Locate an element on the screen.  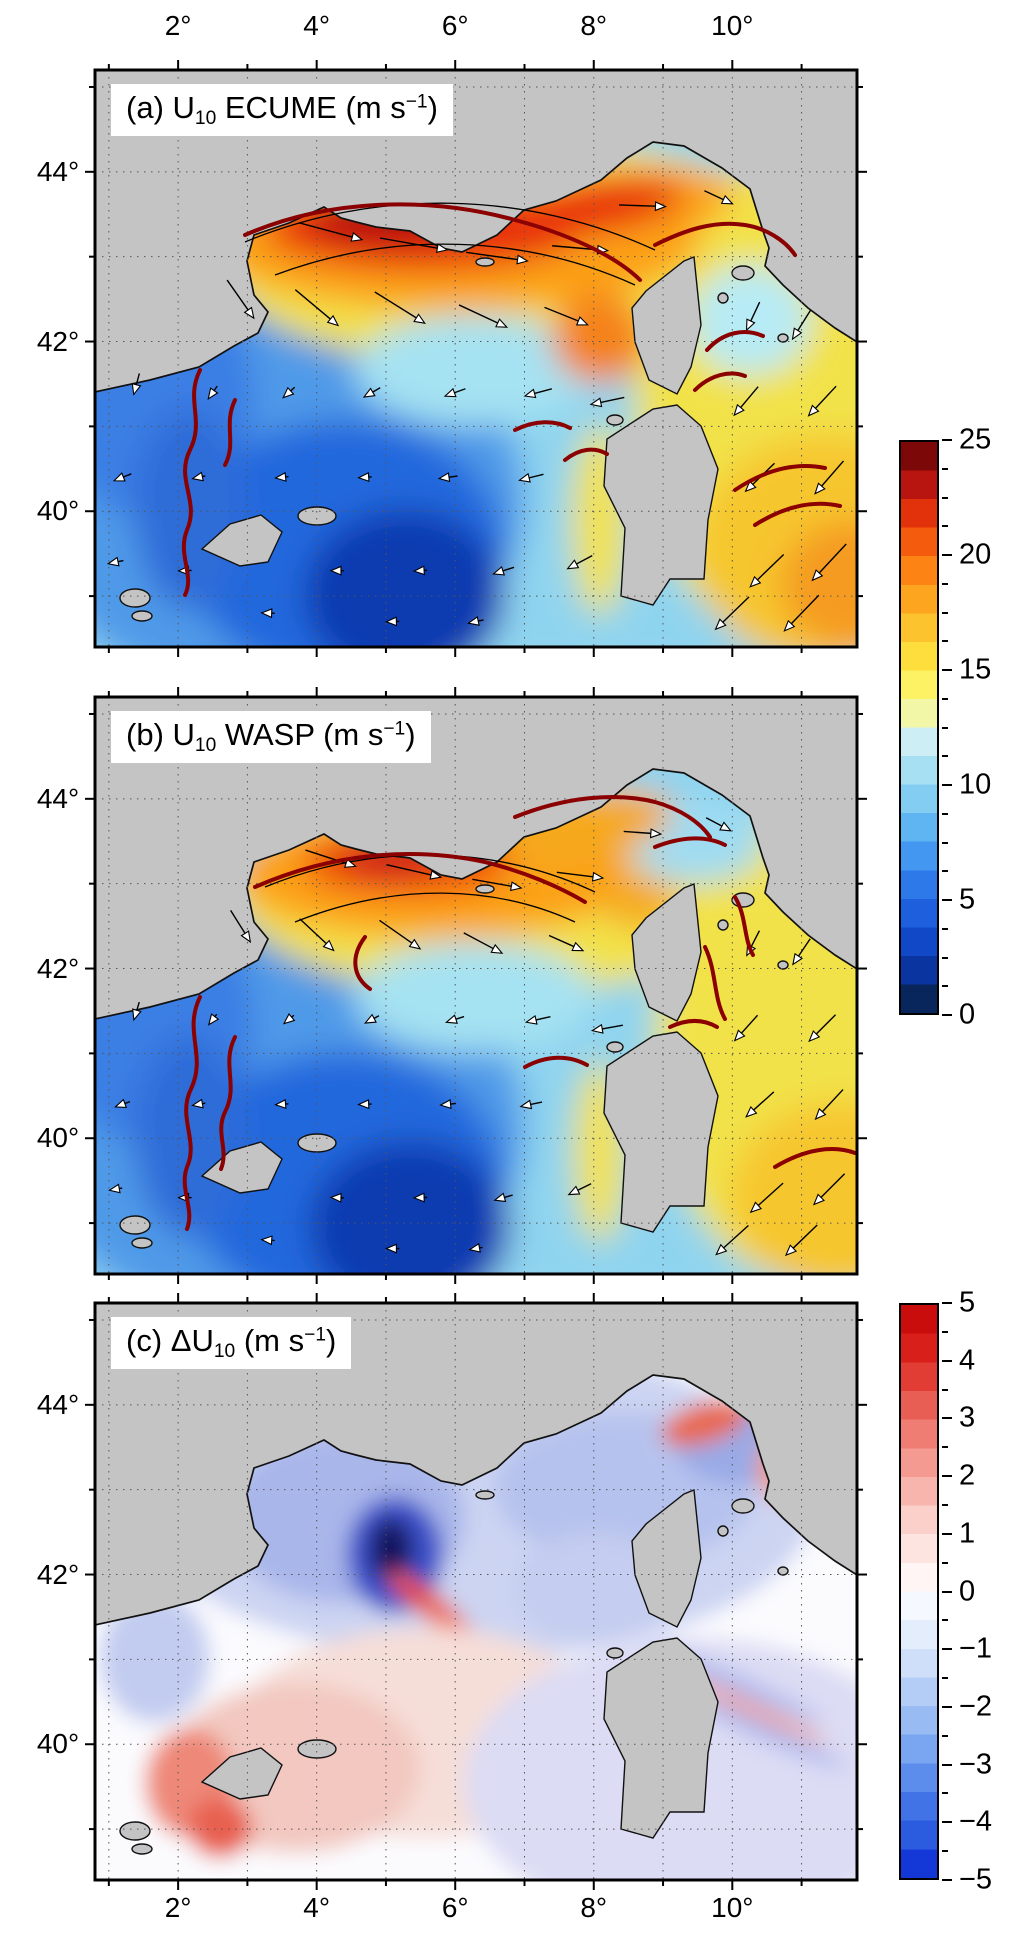
panel-c-title: (c) ΔU10 (m s−1) is located at coordinates (231, 1343).